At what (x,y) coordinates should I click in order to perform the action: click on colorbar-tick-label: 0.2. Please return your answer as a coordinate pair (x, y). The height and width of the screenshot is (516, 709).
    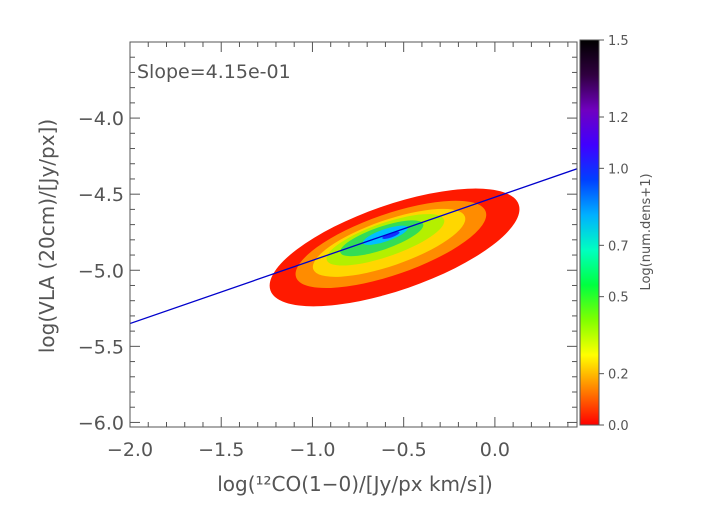
    Looking at the image, I should click on (618, 375).